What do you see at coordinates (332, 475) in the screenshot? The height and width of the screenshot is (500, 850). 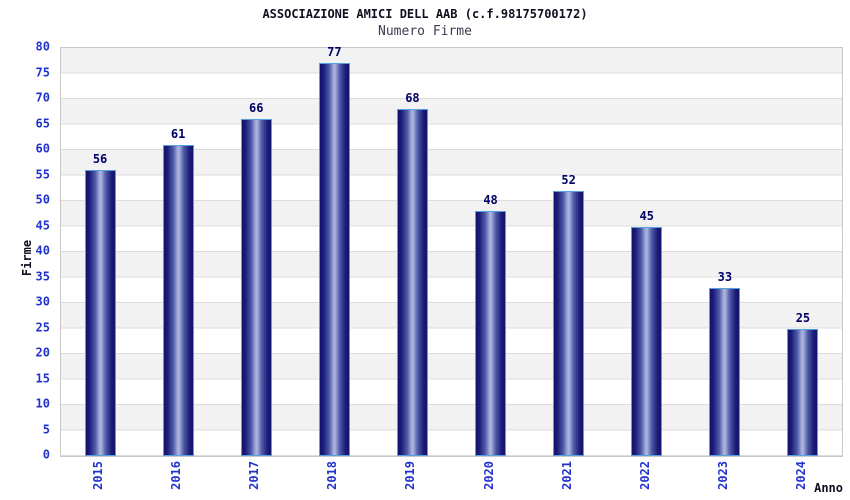 I see `x-tick-label: 2018` at bounding box center [332, 475].